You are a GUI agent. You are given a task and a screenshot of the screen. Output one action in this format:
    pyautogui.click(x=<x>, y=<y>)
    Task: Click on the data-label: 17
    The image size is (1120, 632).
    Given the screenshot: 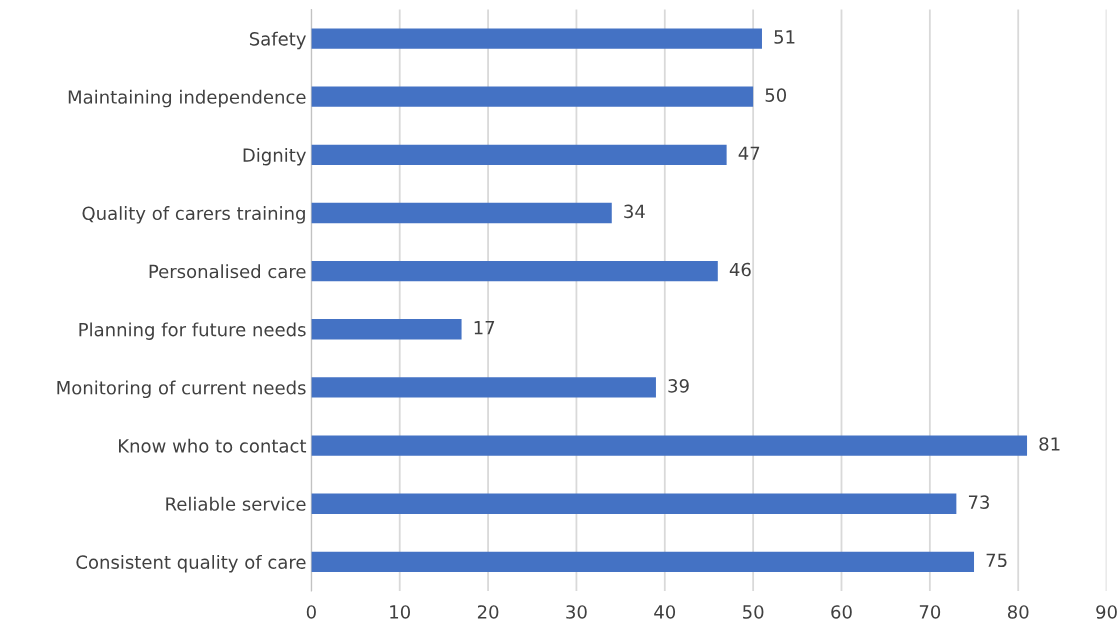 What is the action you would take?
    pyautogui.click(x=484, y=328)
    